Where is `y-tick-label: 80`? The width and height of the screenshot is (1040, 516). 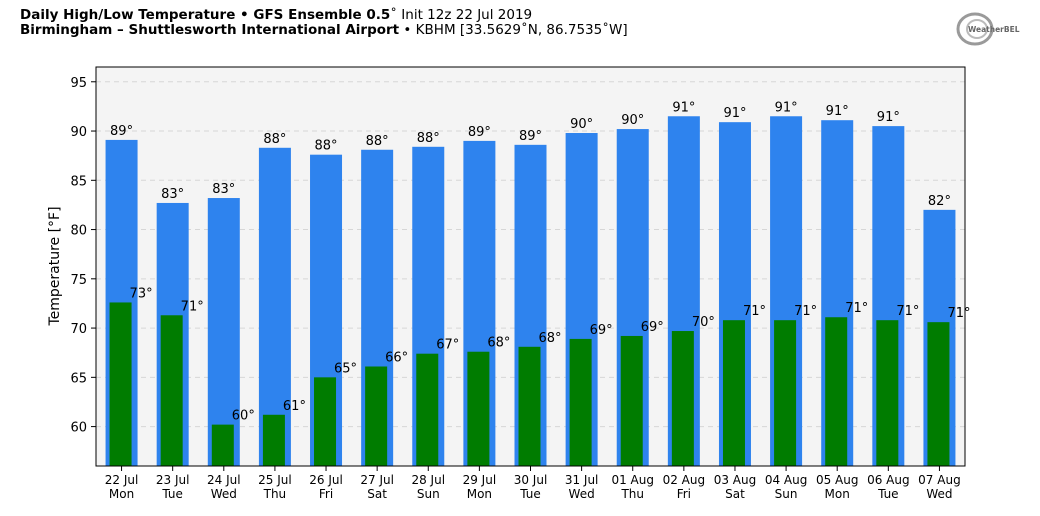 y-tick-label: 80 is located at coordinates (78, 231).